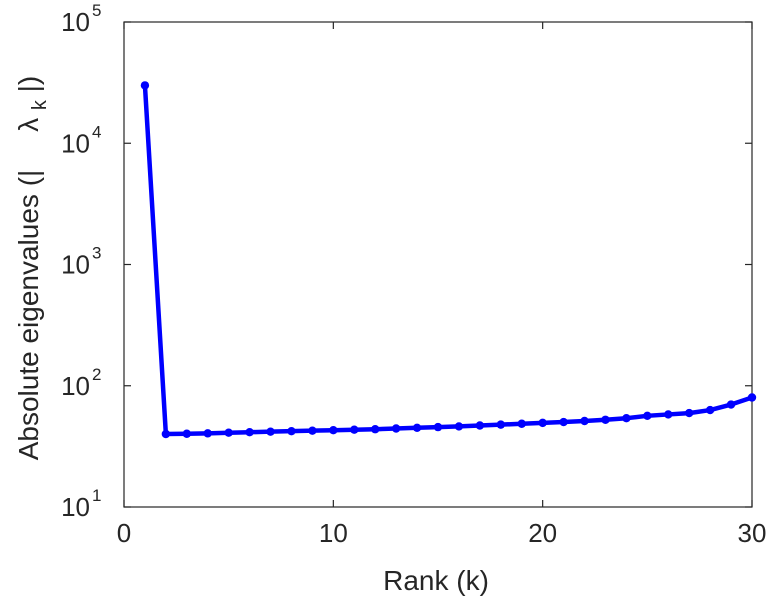  I want to click on y-axis-label-prefix: Absolute eigenvalues (|, so click(28, 315).